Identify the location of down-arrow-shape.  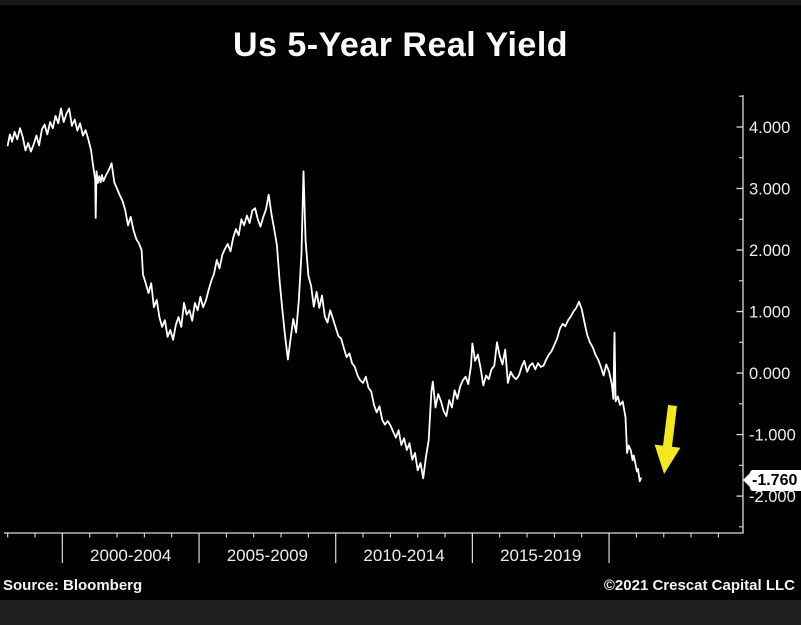
(667, 439).